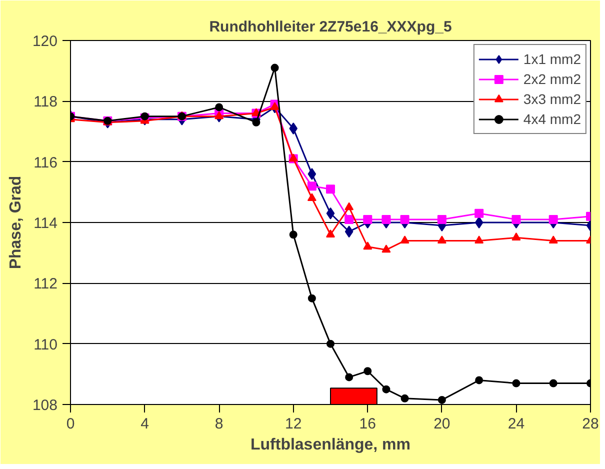 This screenshot has height=469, width=605. I want to click on y-axis-title: Phase, Grad, so click(15, 223).